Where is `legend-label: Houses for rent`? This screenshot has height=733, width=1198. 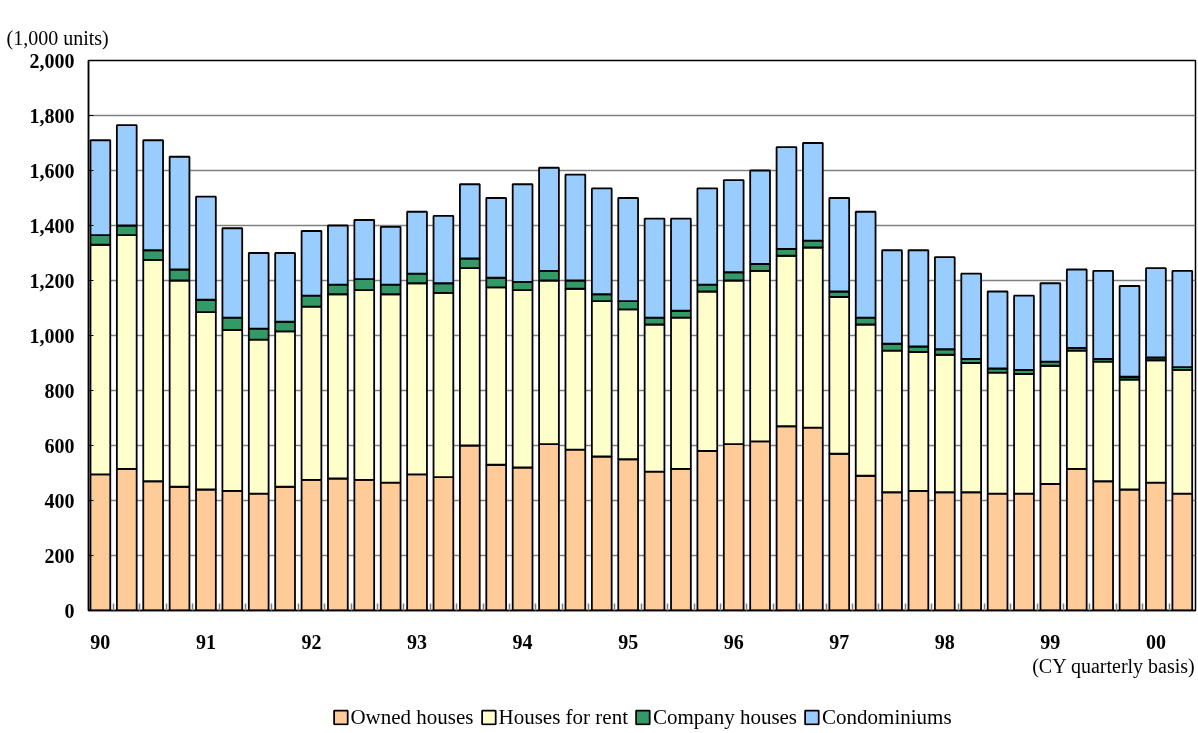 legend-label: Houses for rent is located at coordinates (563, 716).